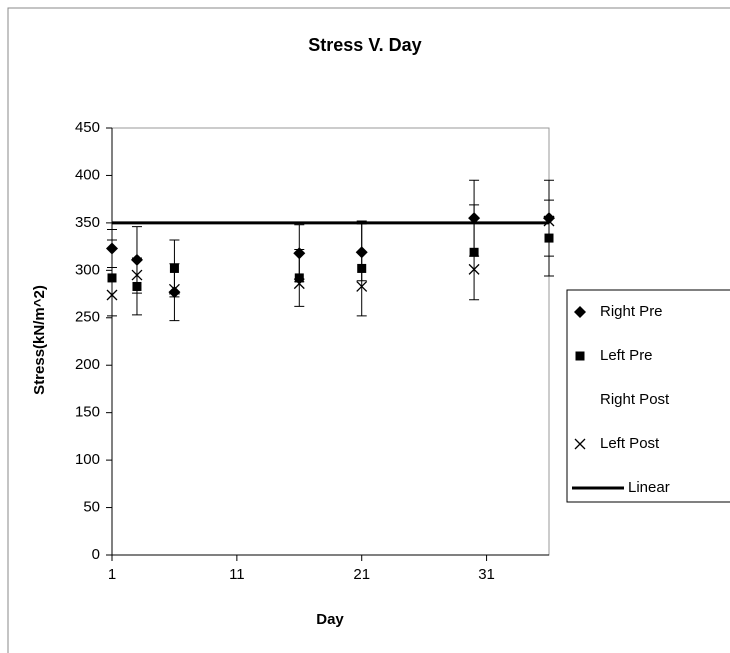 Image resolution: width=730 pixels, height=653 pixels. I want to click on y-tick-label: 200, so click(87, 364).